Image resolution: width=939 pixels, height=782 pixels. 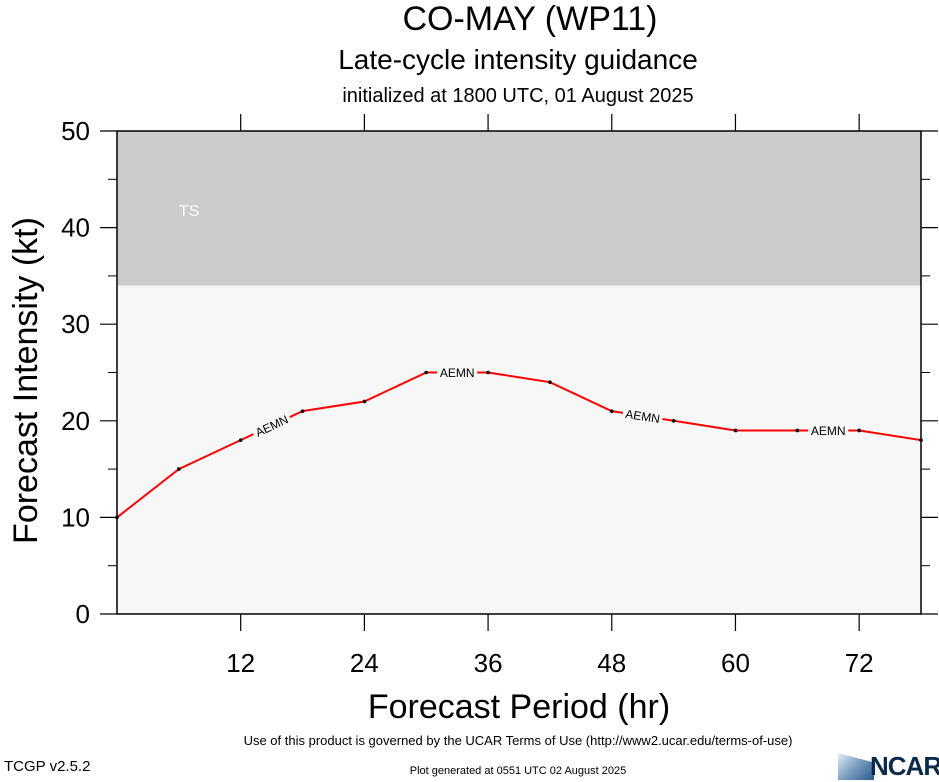 What do you see at coordinates (735, 663) in the screenshot?
I see `x-tick-label: 60` at bounding box center [735, 663].